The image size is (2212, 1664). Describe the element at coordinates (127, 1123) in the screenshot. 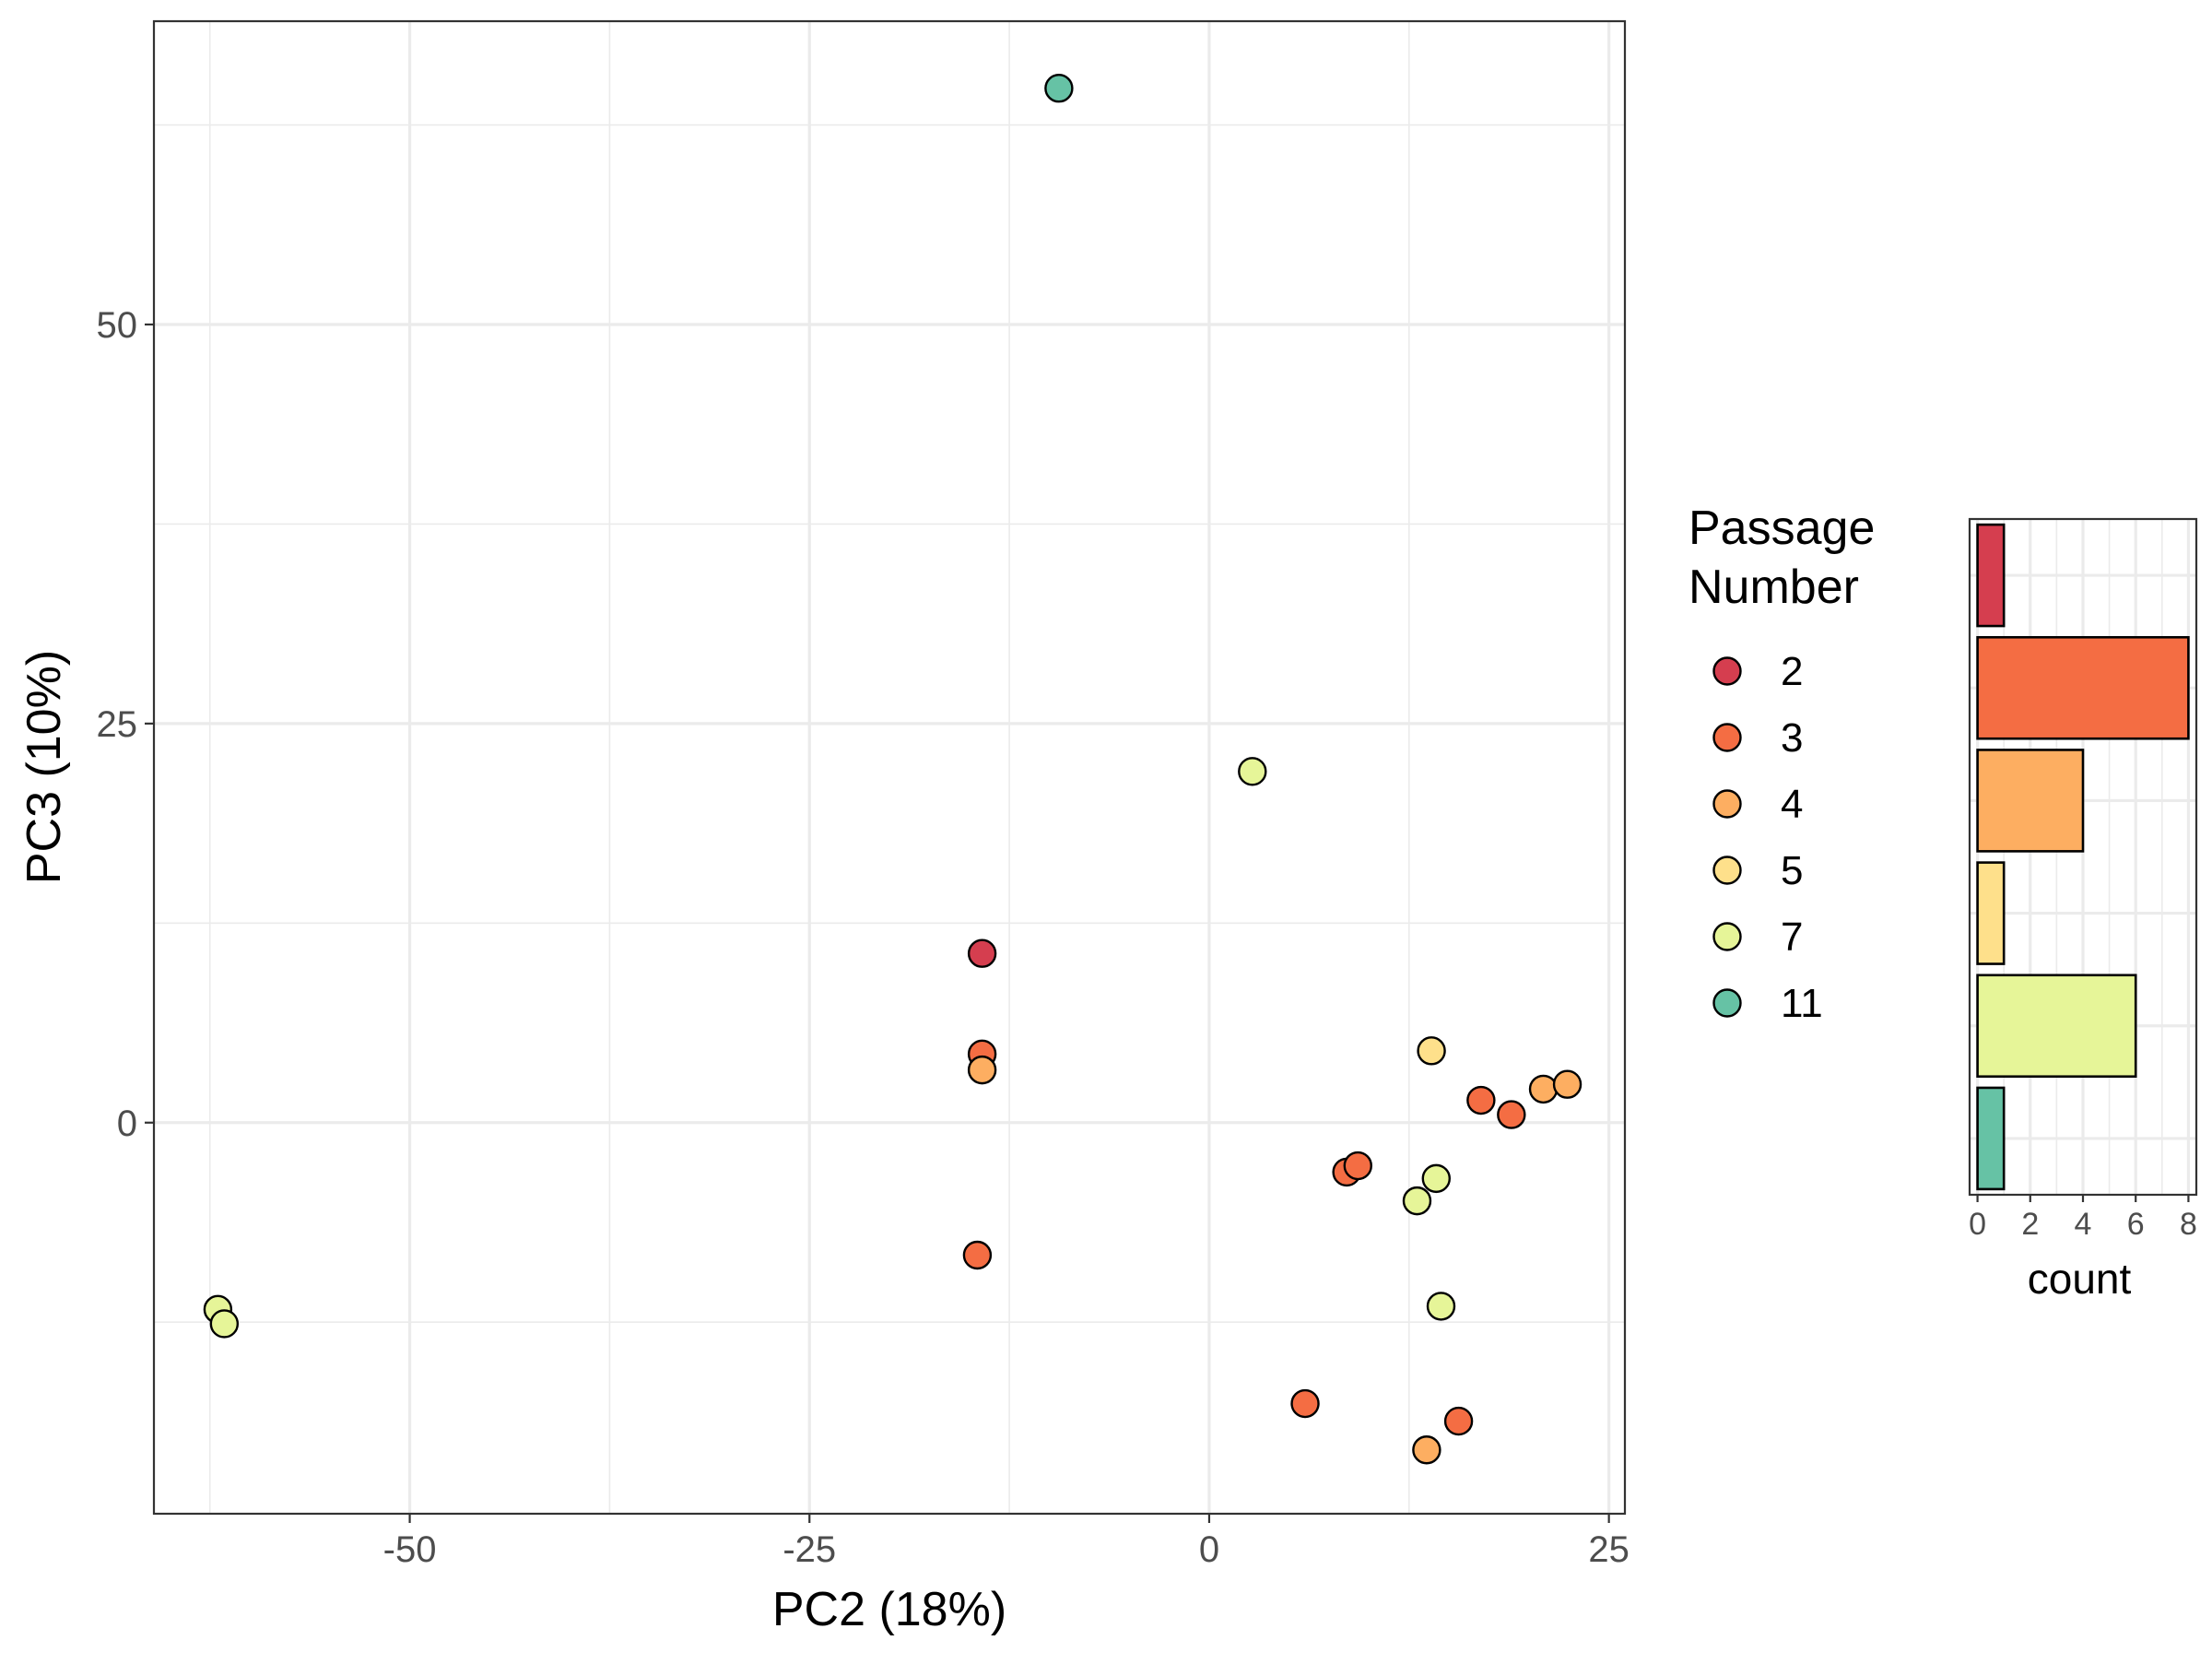

I see `y-tick-label: 0` at that location.